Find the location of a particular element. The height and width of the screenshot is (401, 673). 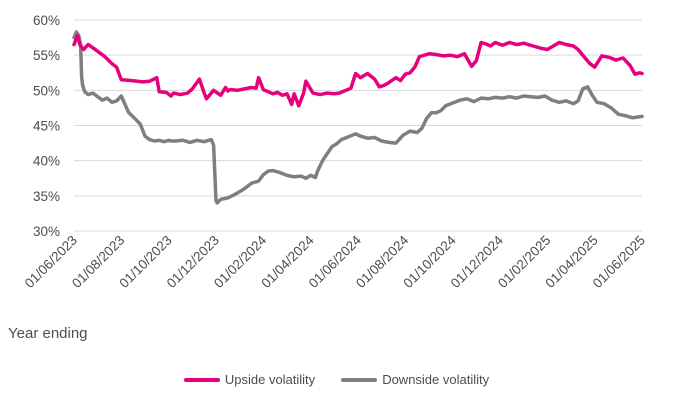

y-tick-label: 45% is located at coordinates (46, 126).